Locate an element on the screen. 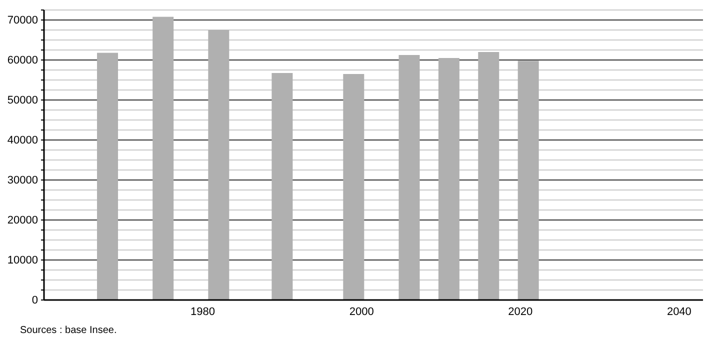 The height and width of the screenshot is (340, 710). y-tick-label: 30000 is located at coordinates (22, 180).